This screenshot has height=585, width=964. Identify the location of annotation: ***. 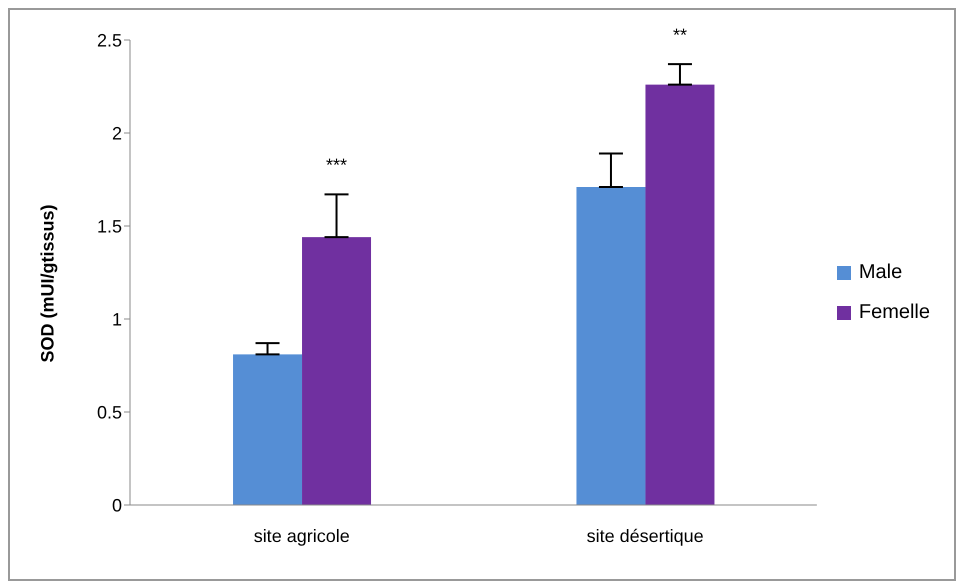
(337, 165).